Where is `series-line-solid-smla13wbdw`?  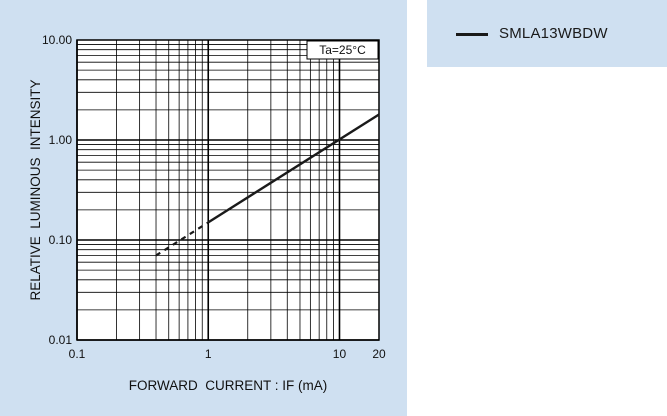
series-line-solid-smla13wbdw is located at coordinates (293, 168).